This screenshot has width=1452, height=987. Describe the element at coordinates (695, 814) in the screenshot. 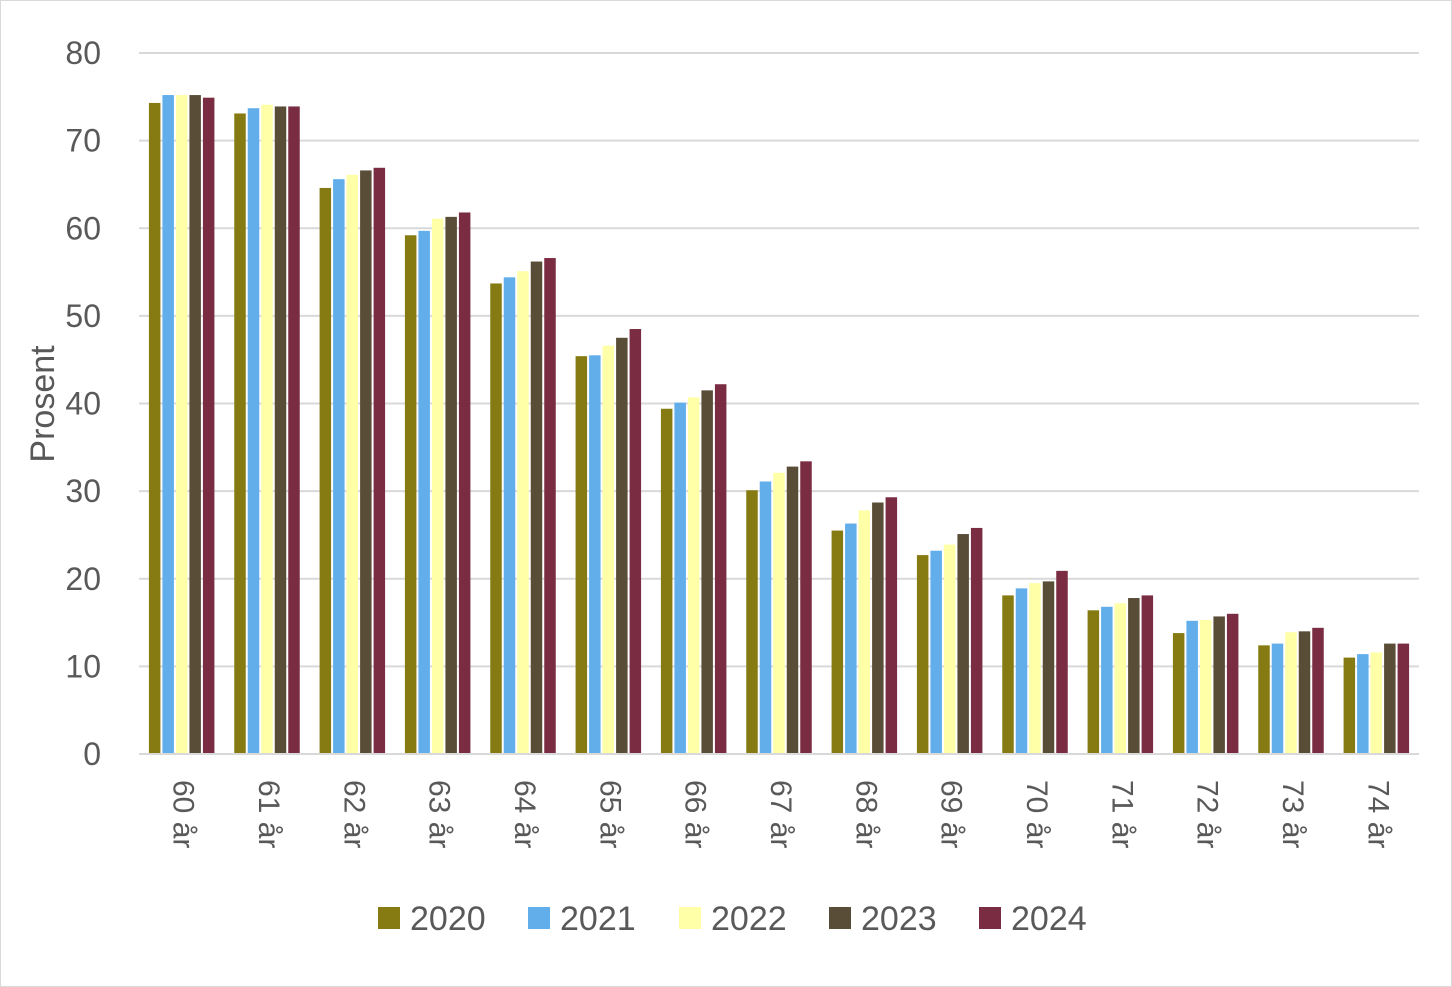

I see `x-tick-label: 66 år` at that location.